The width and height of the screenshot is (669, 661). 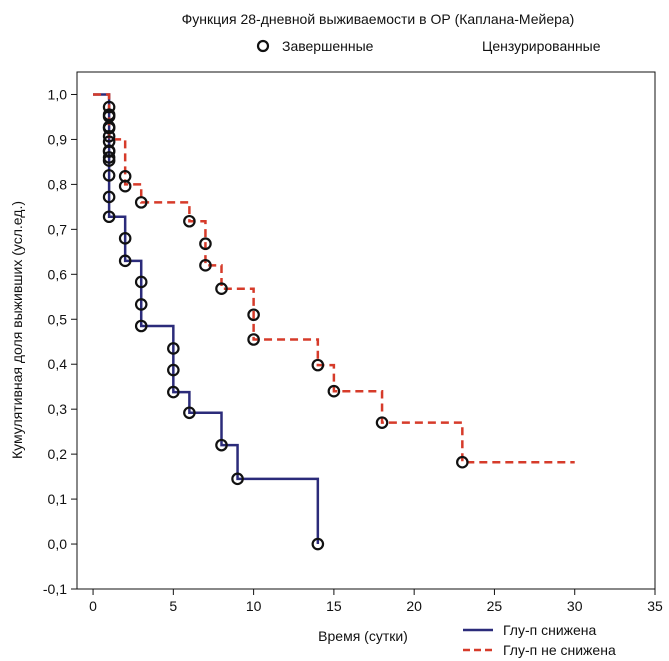 What do you see at coordinates (575, 606) in the screenshot?
I see `x-tick-label: 30` at bounding box center [575, 606].